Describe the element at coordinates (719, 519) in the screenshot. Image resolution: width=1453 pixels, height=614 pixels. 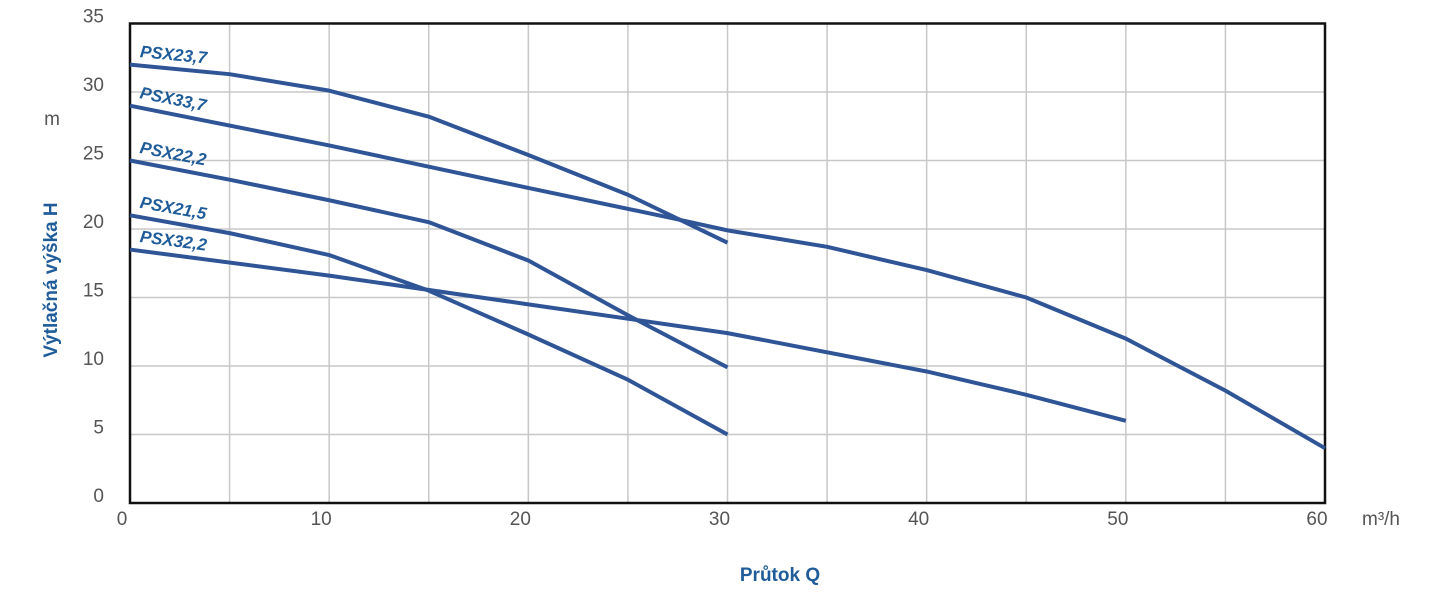
I see `x-tick-label: 30` at that location.